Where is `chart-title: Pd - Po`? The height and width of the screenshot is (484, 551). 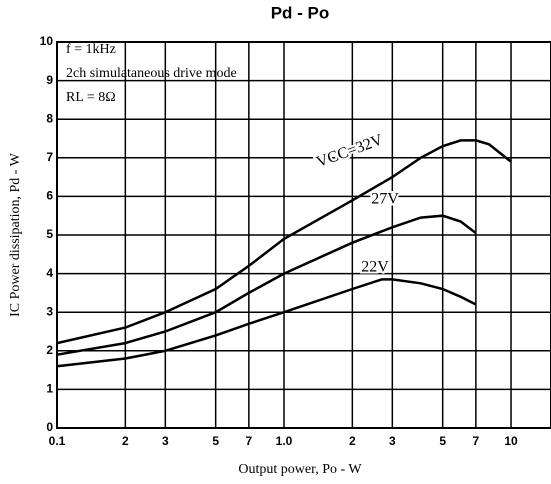 chart-title: Pd - Po is located at coordinates (300, 12).